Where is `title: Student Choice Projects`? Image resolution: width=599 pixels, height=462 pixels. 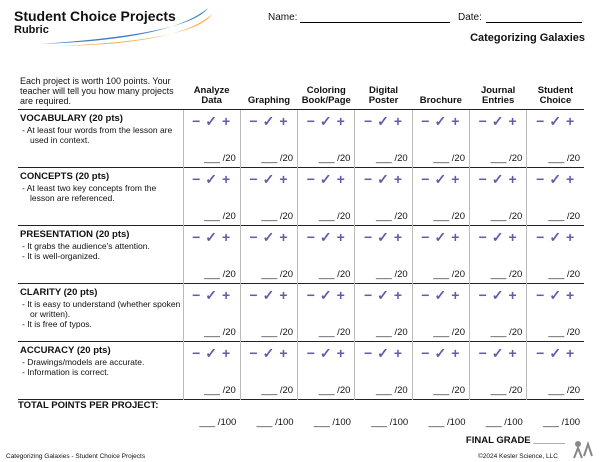 title: Student Choice Projects is located at coordinates (95, 16).